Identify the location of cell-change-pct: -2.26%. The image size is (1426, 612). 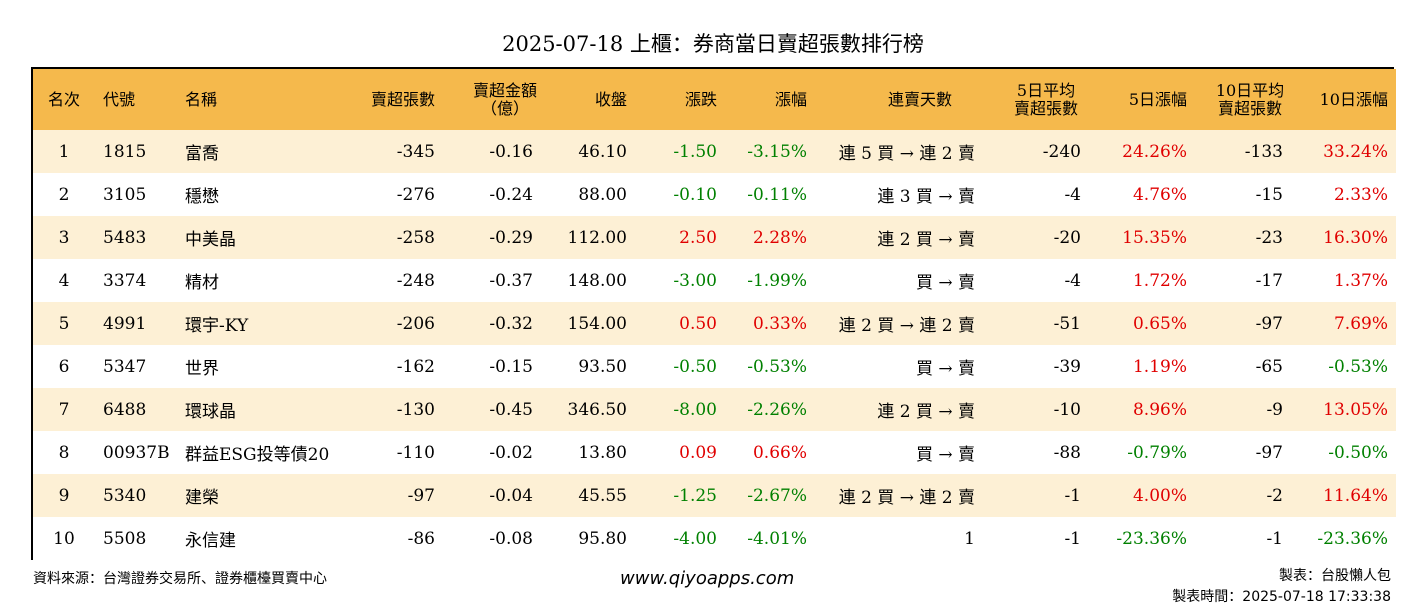
(777, 409).